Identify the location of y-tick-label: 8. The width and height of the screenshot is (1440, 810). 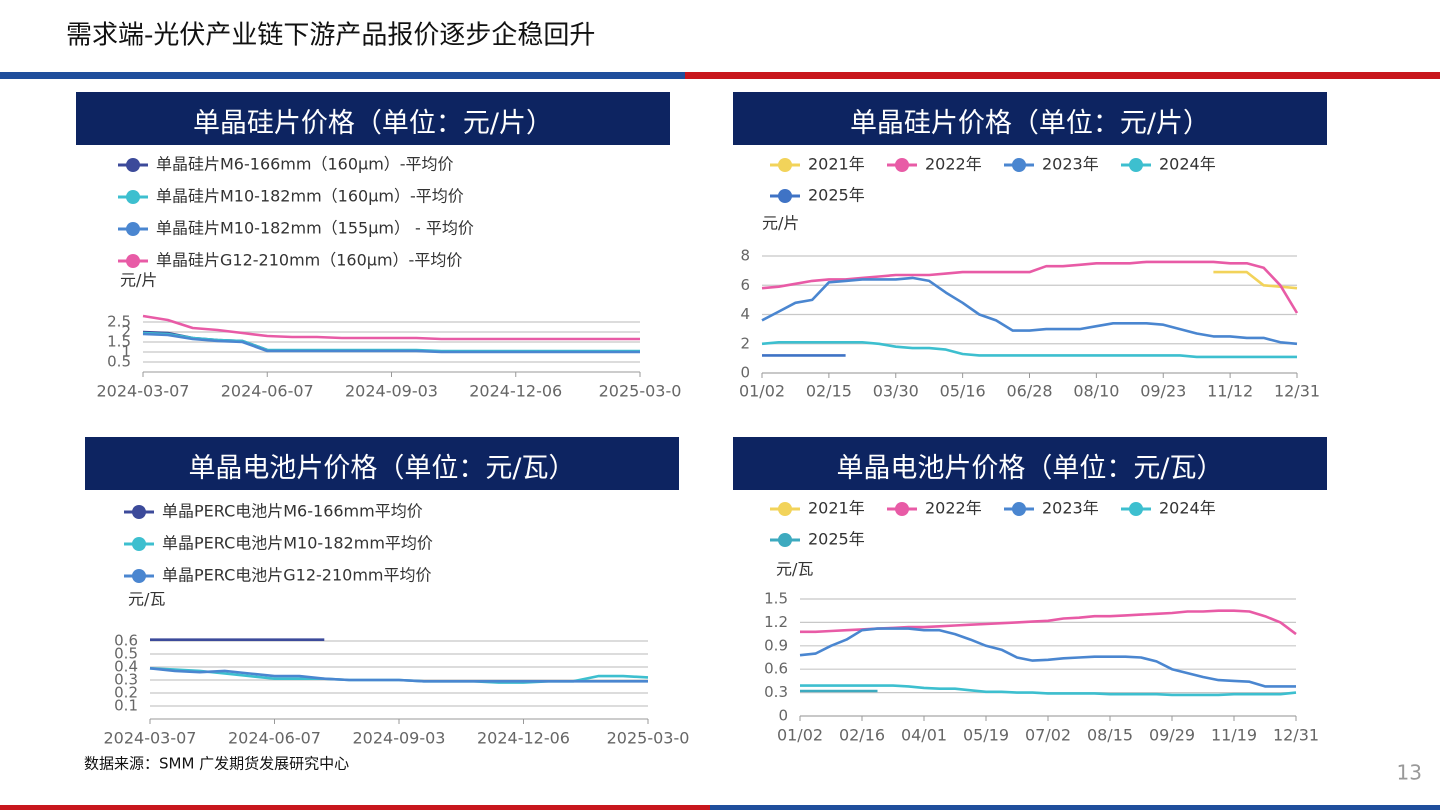
(745, 256).